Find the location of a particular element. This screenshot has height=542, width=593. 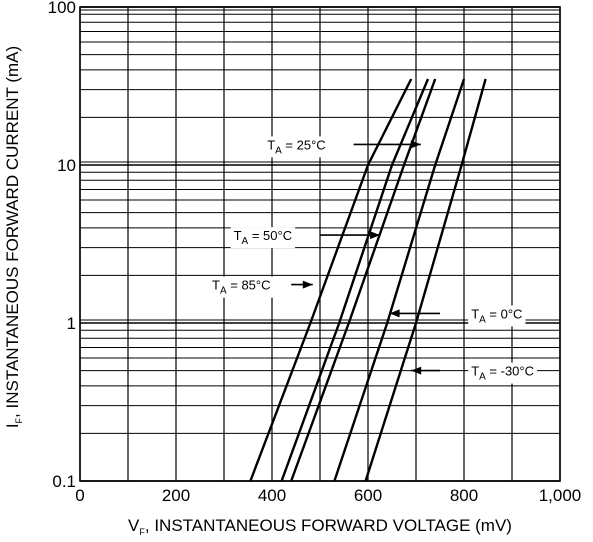

annotation-label: TA = 25°C is located at coordinates (296, 146).